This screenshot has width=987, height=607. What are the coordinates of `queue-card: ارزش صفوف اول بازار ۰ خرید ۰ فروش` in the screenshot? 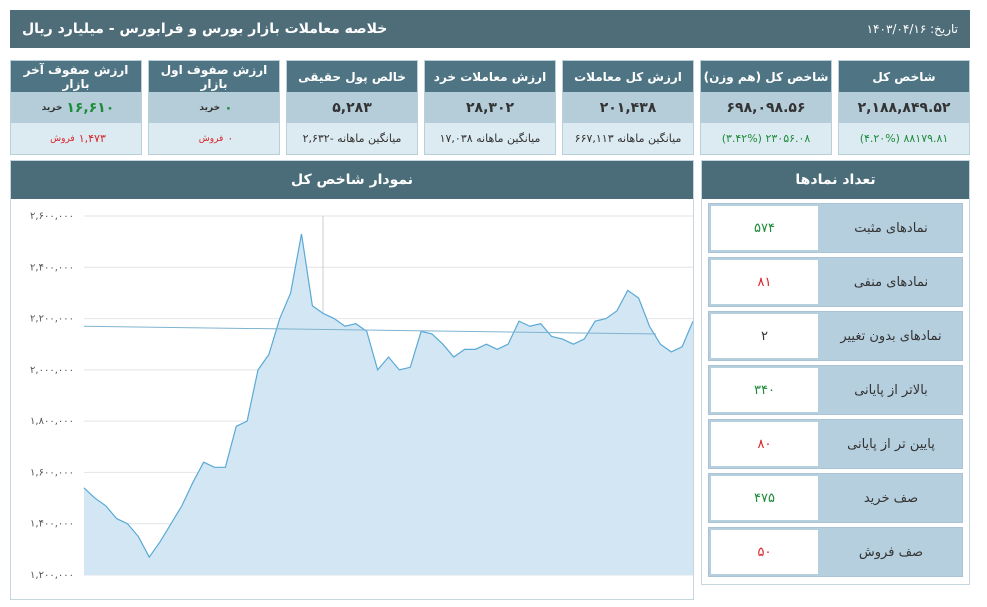 It's located at (214, 107).